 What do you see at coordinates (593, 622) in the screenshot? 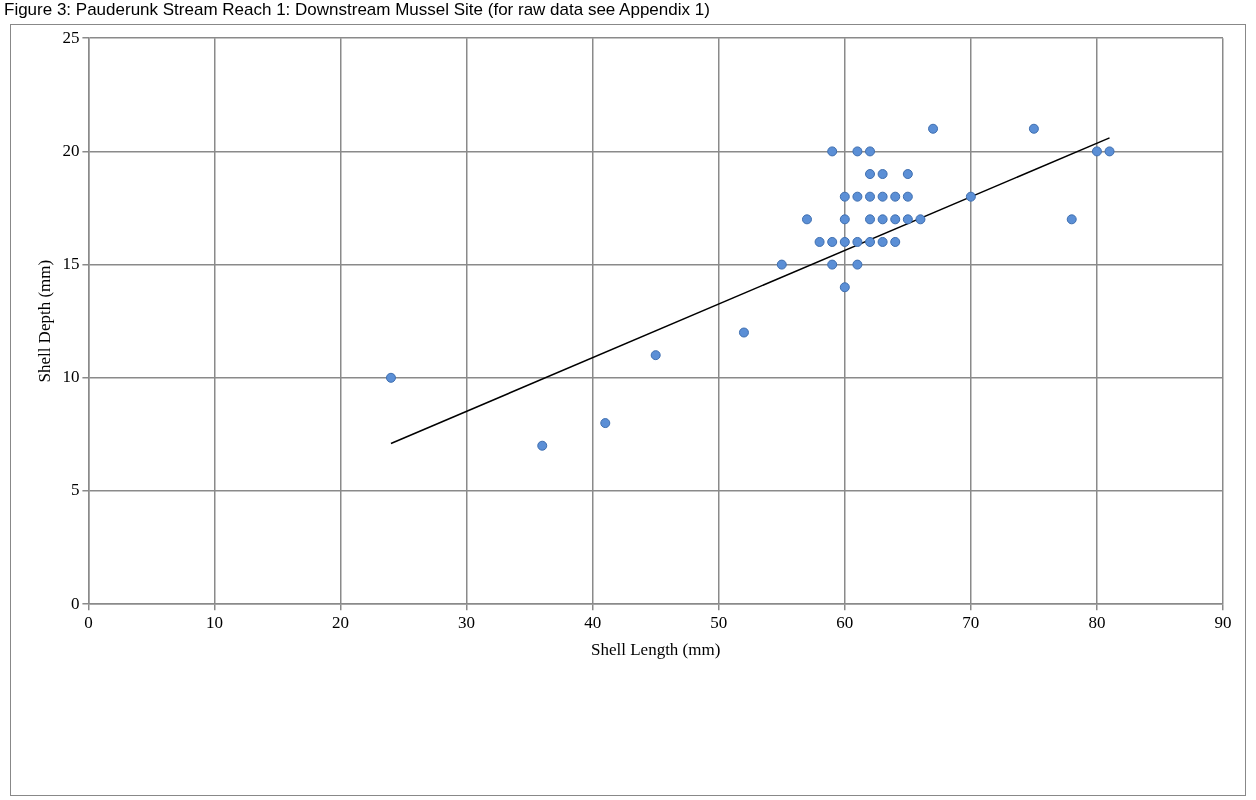
I see `x-tick-label: 40` at bounding box center [593, 622].